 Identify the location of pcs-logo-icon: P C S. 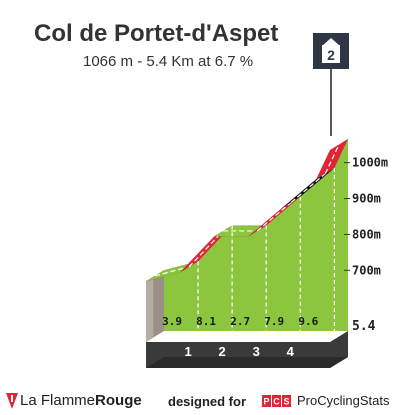
(276, 401).